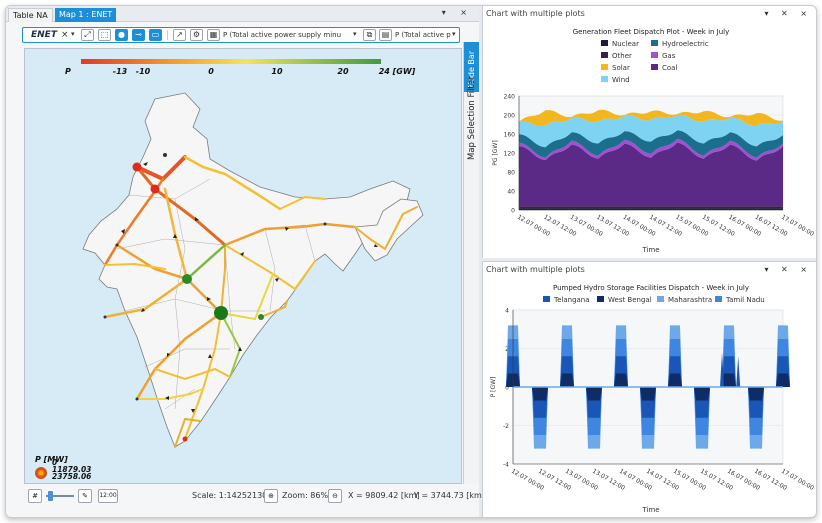 This screenshot has width=822, height=523. What do you see at coordinates (85, 496) in the screenshot?
I see `pen-icon: ✎` at bounding box center [85, 496].